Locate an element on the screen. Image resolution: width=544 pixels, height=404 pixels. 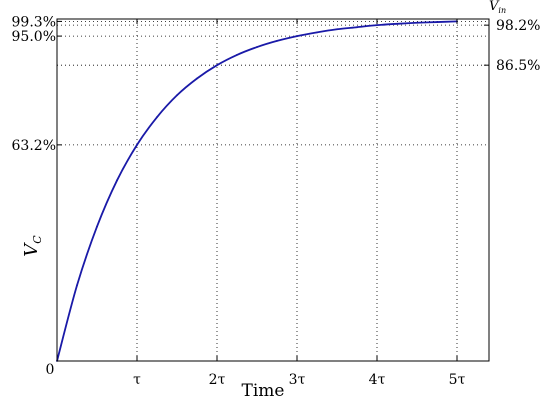
right-axis-top-label-sub: in is located at coordinates (502, 10).